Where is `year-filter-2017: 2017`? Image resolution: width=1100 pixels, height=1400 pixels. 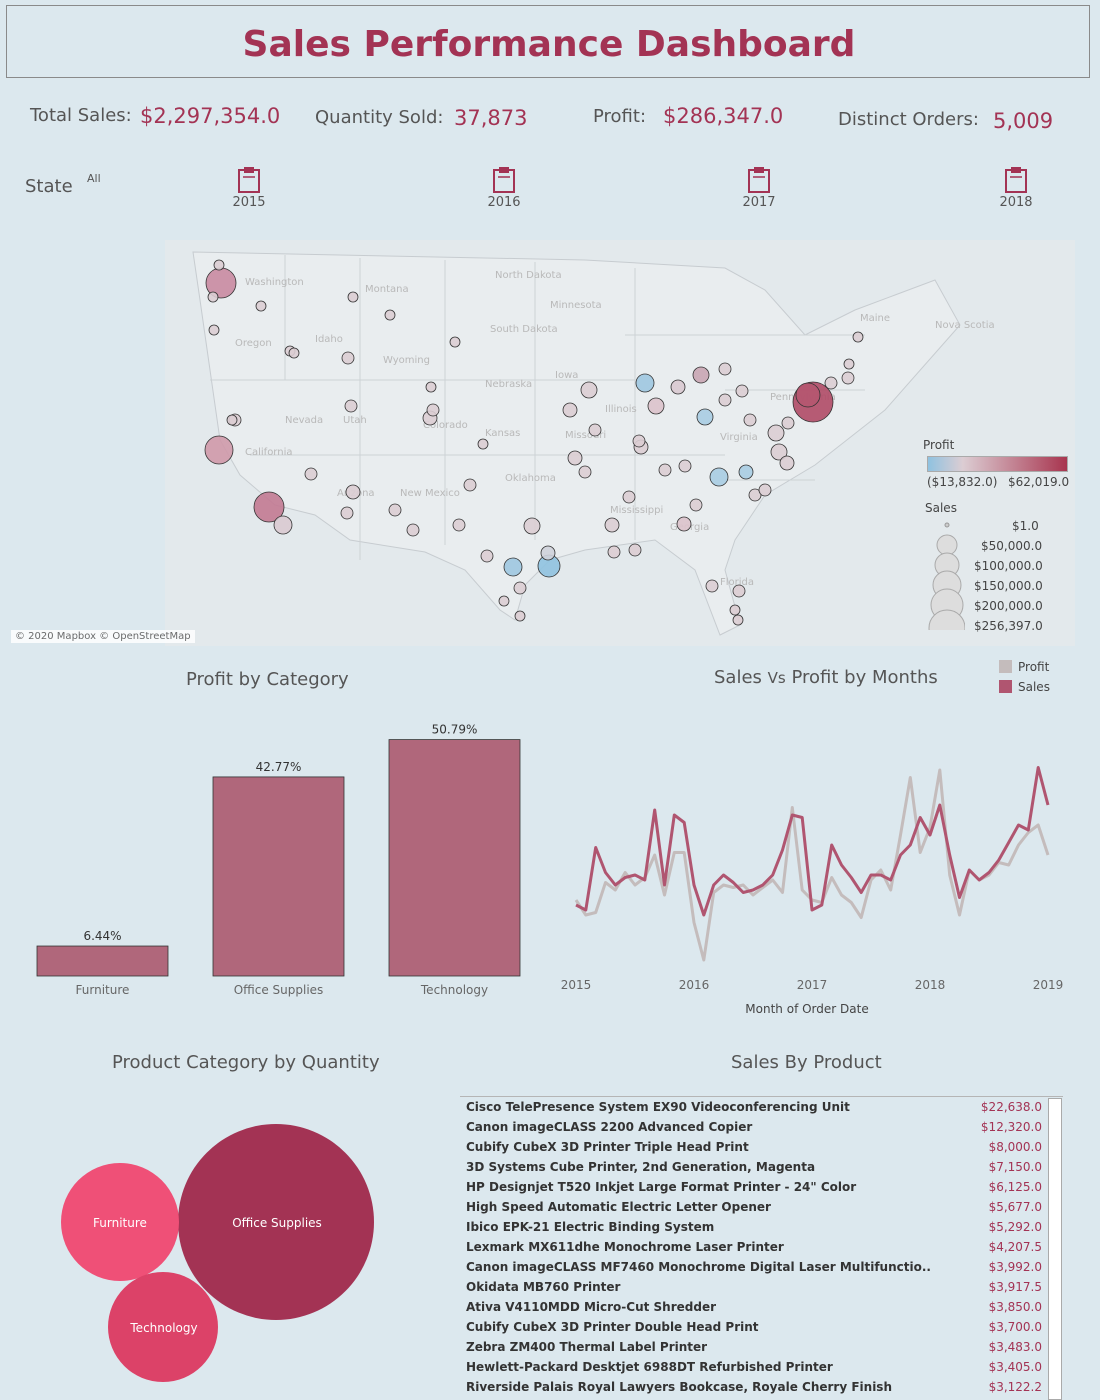
year-filter-2017: 2017 is located at coordinates (759, 190).